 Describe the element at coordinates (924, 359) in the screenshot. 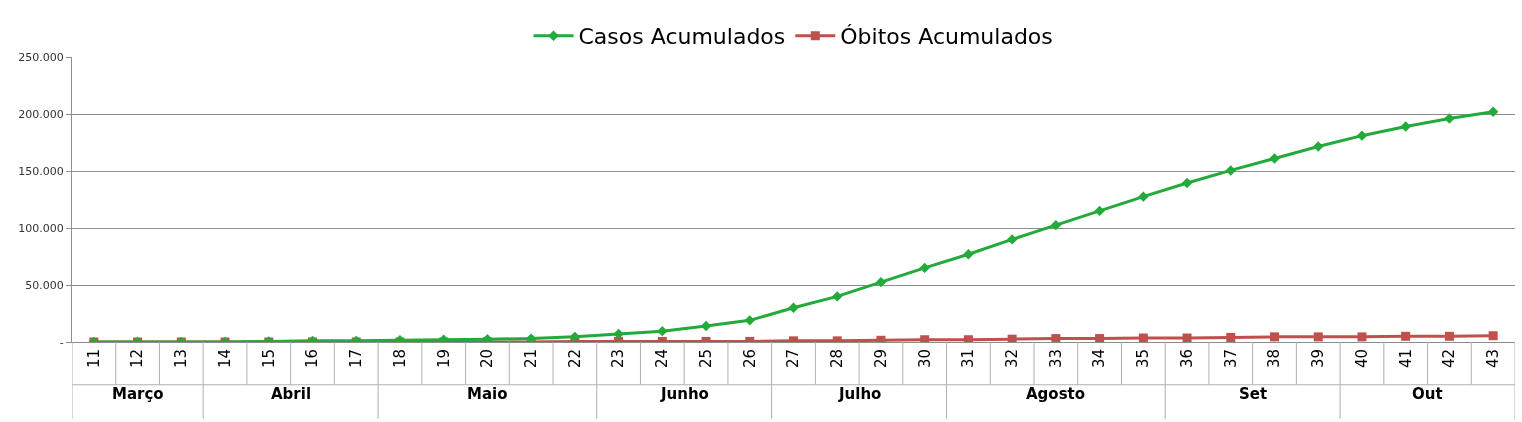

I see `x-tick-label: 30` at that location.